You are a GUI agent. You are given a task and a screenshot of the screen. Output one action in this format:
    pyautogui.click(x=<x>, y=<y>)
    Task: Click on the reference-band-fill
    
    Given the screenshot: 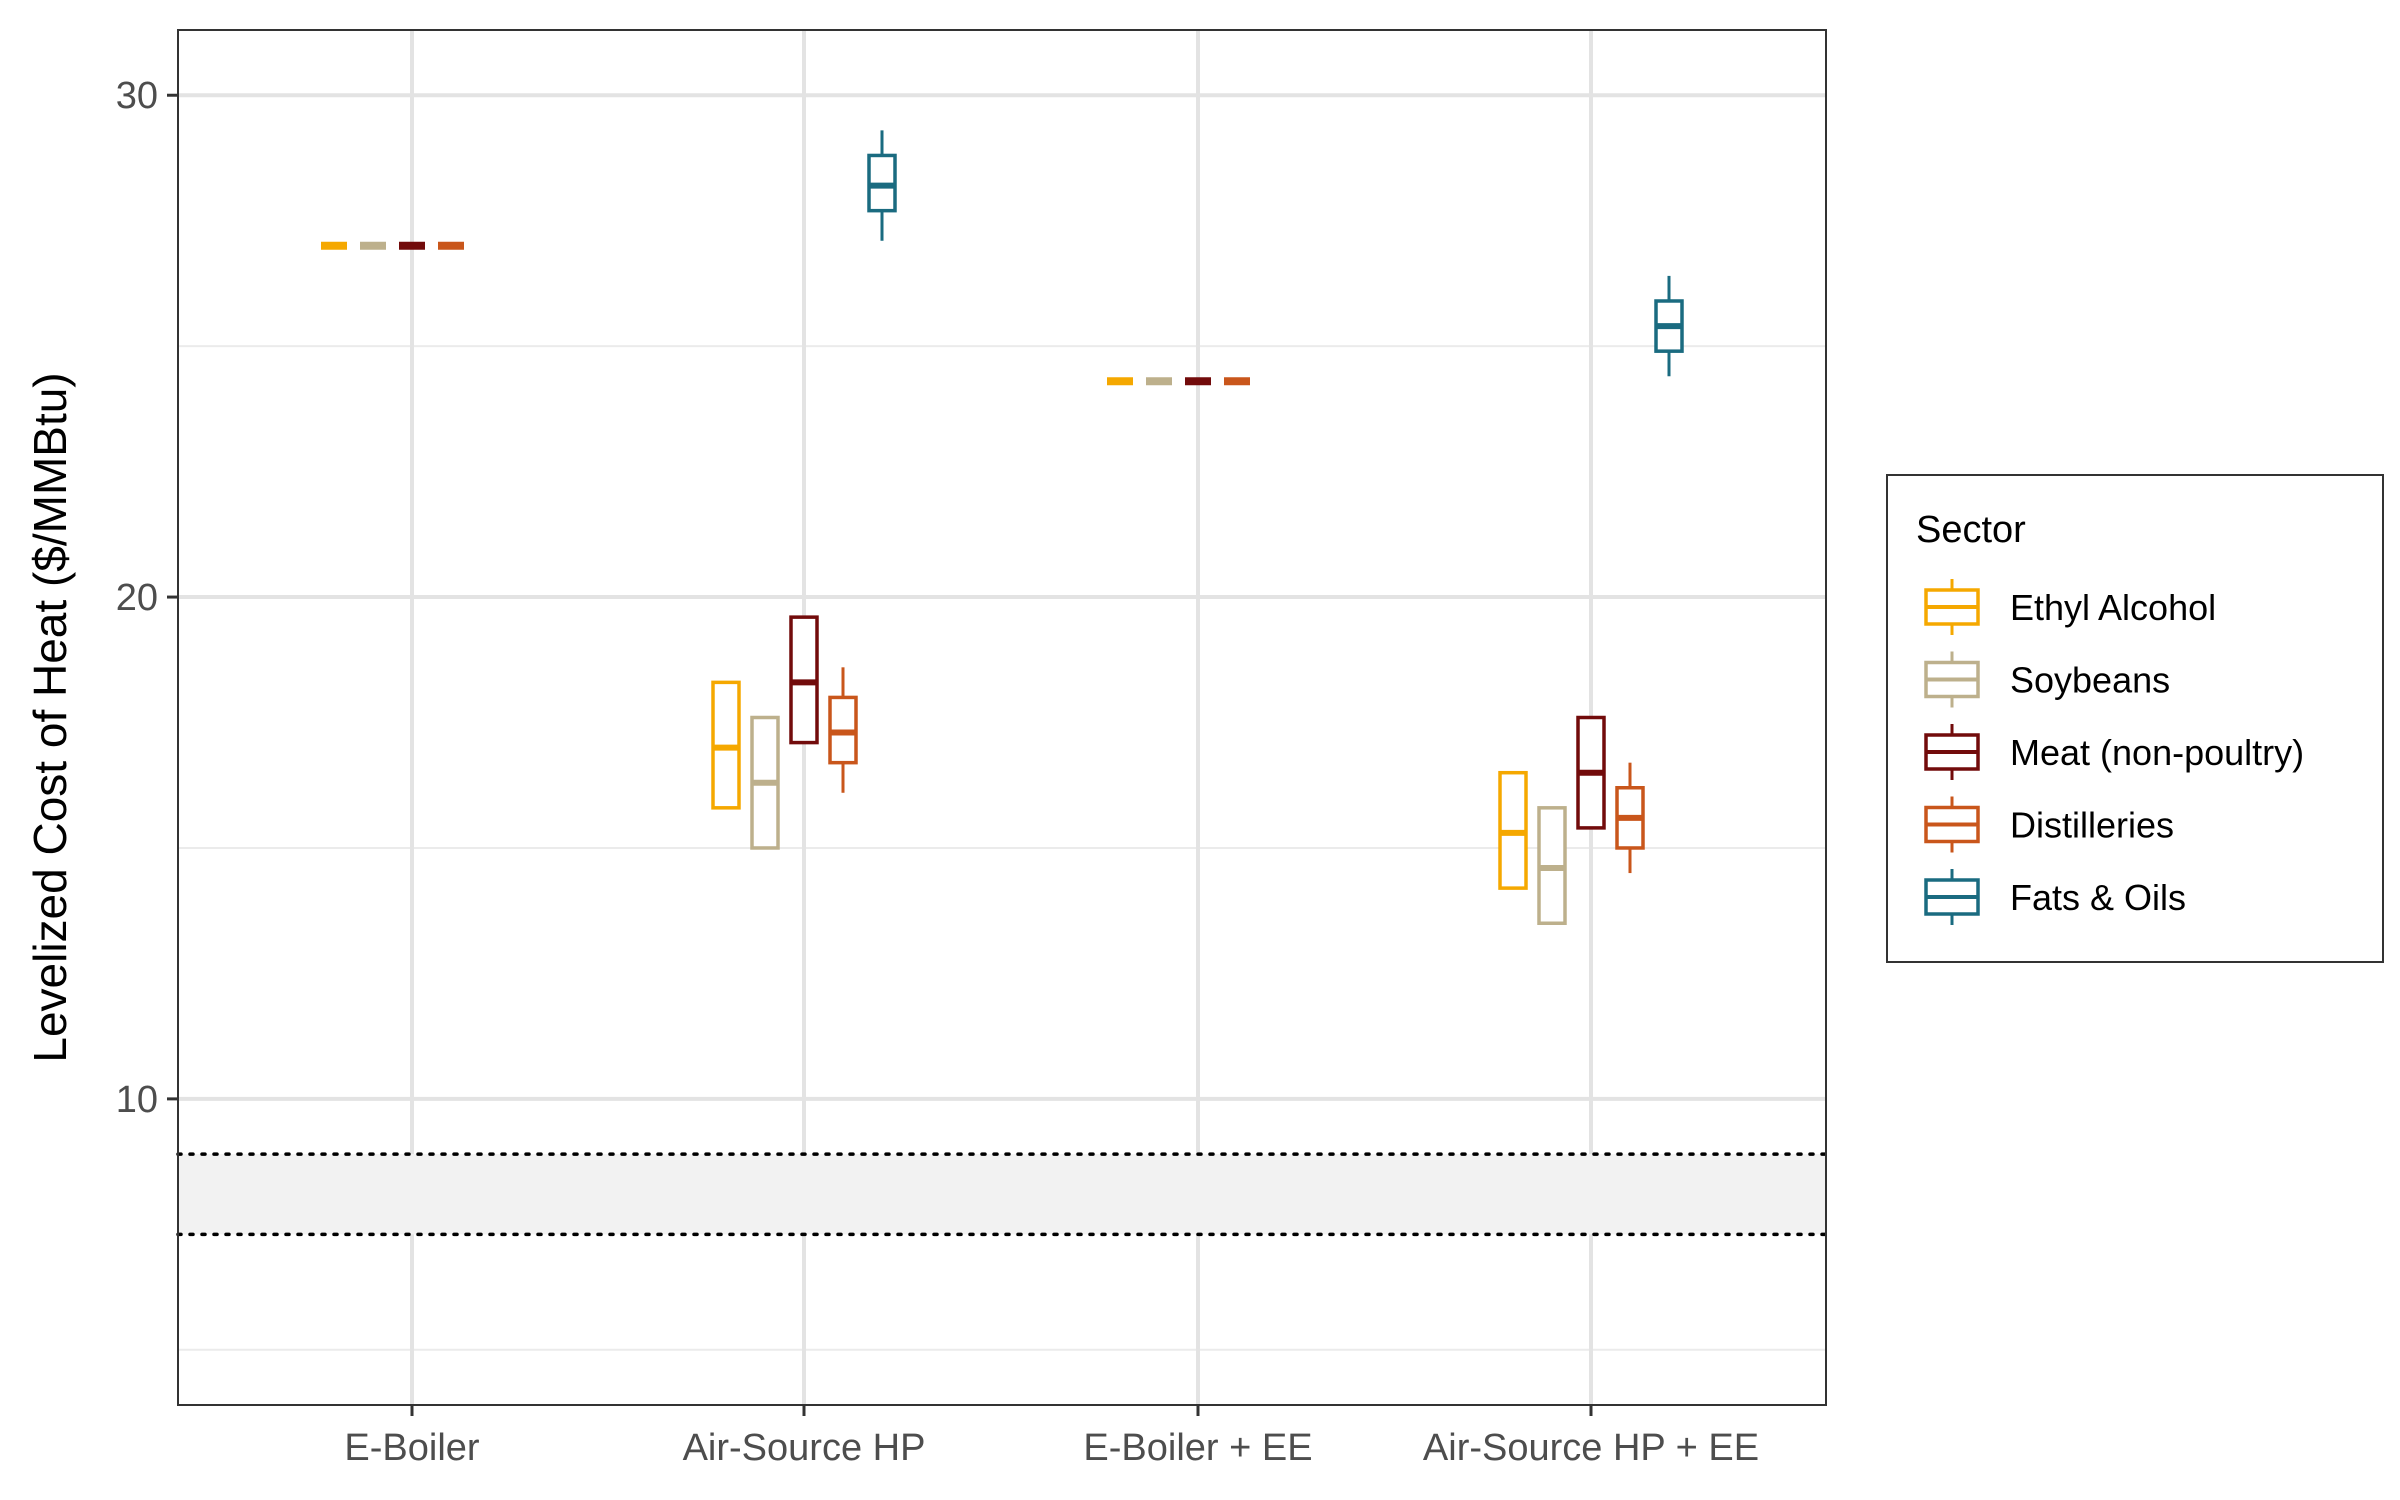 What is the action you would take?
    pyautogui.click(x=1002, y=1194)
    